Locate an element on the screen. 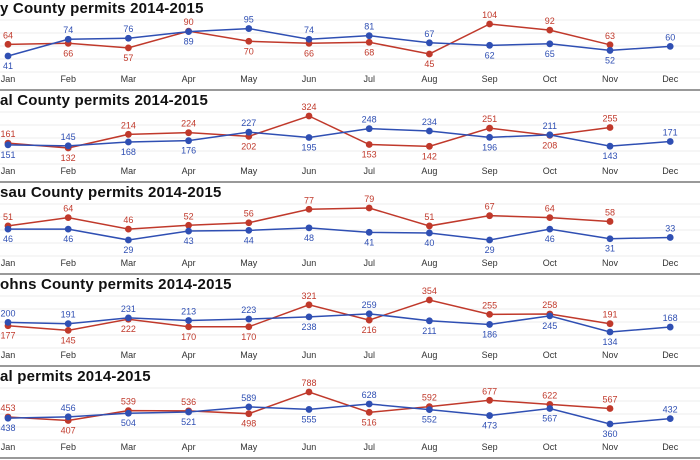 The width and height of the screenshot is (700, 460). data-label: 473 is located at coordinates (489, 426).